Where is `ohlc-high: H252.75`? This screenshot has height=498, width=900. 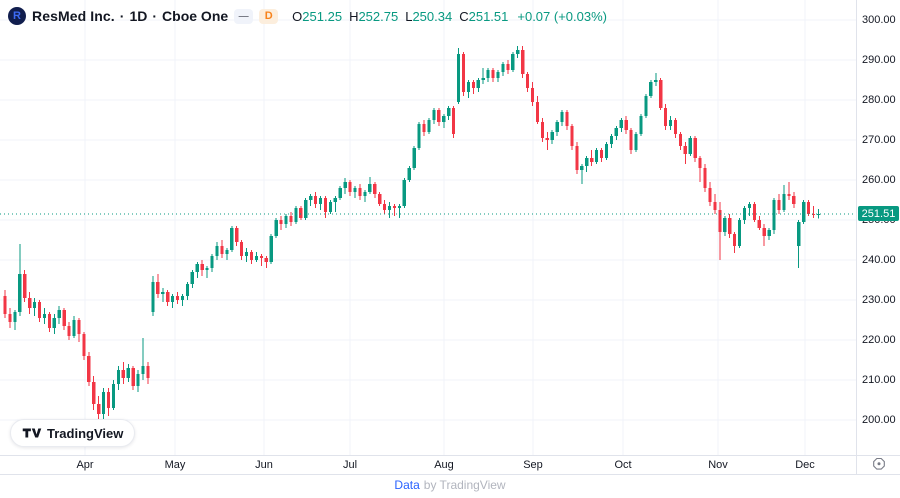 ohlc-high: H252.75 is located at coordinates (373, 16).